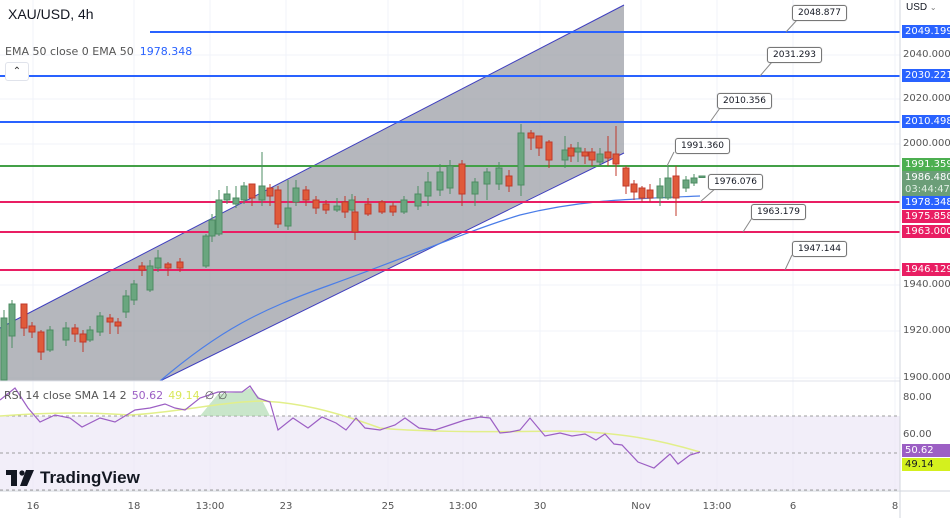  I want to click on price-tick: 2040.000, so click(926, 54).